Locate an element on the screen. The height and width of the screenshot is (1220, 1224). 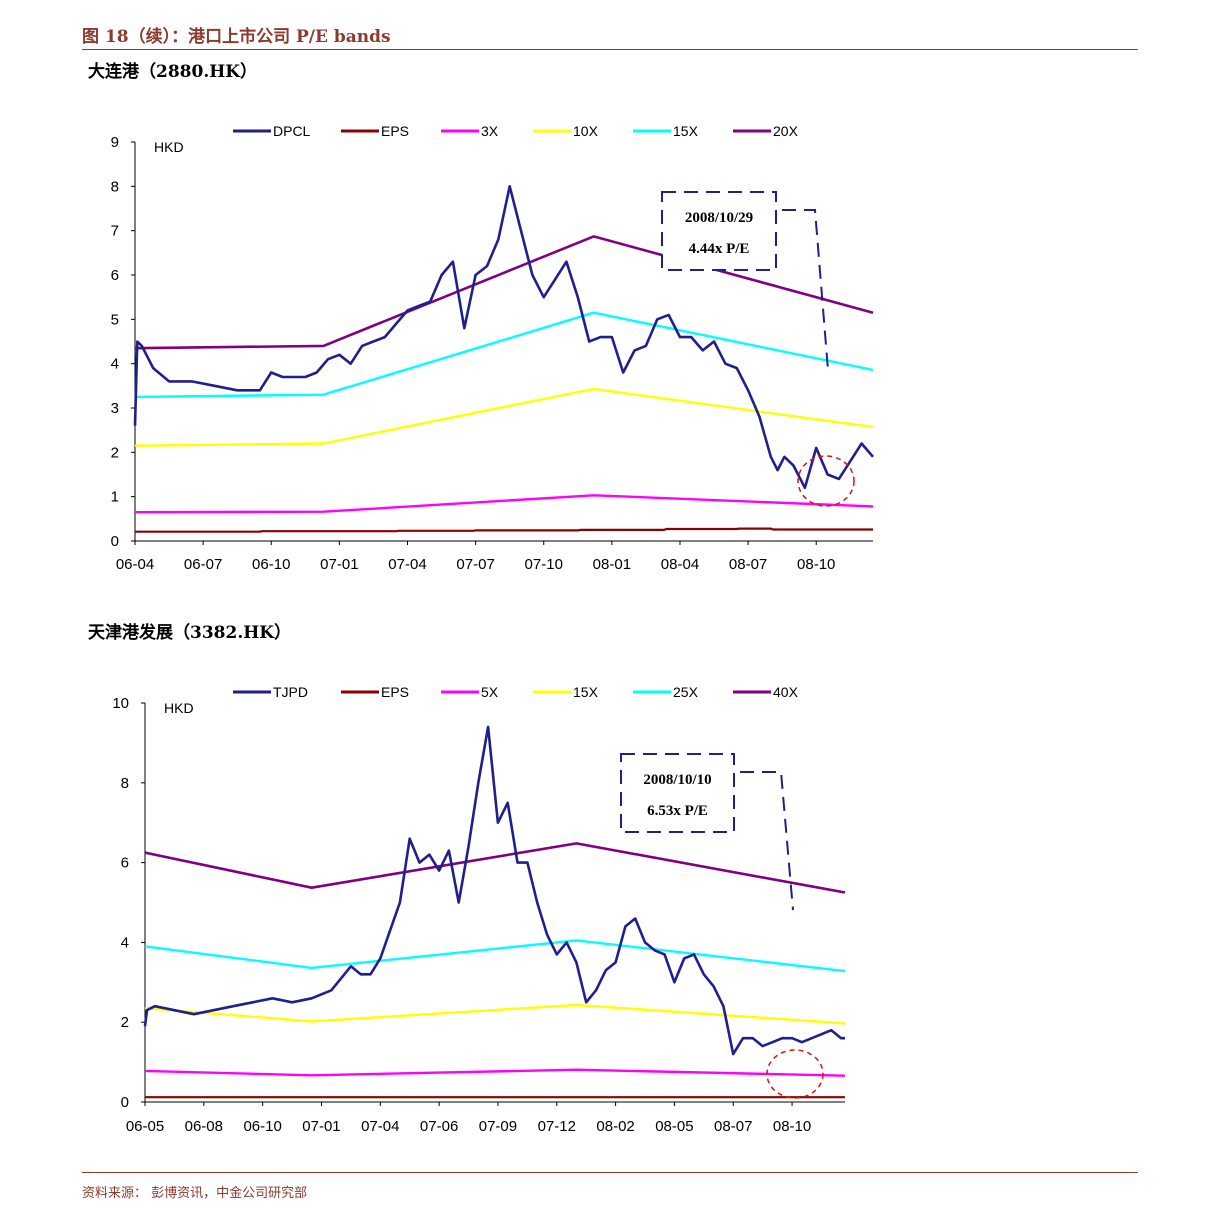
x-tick-label: 07-06 is located at coordinates (439, 1126).